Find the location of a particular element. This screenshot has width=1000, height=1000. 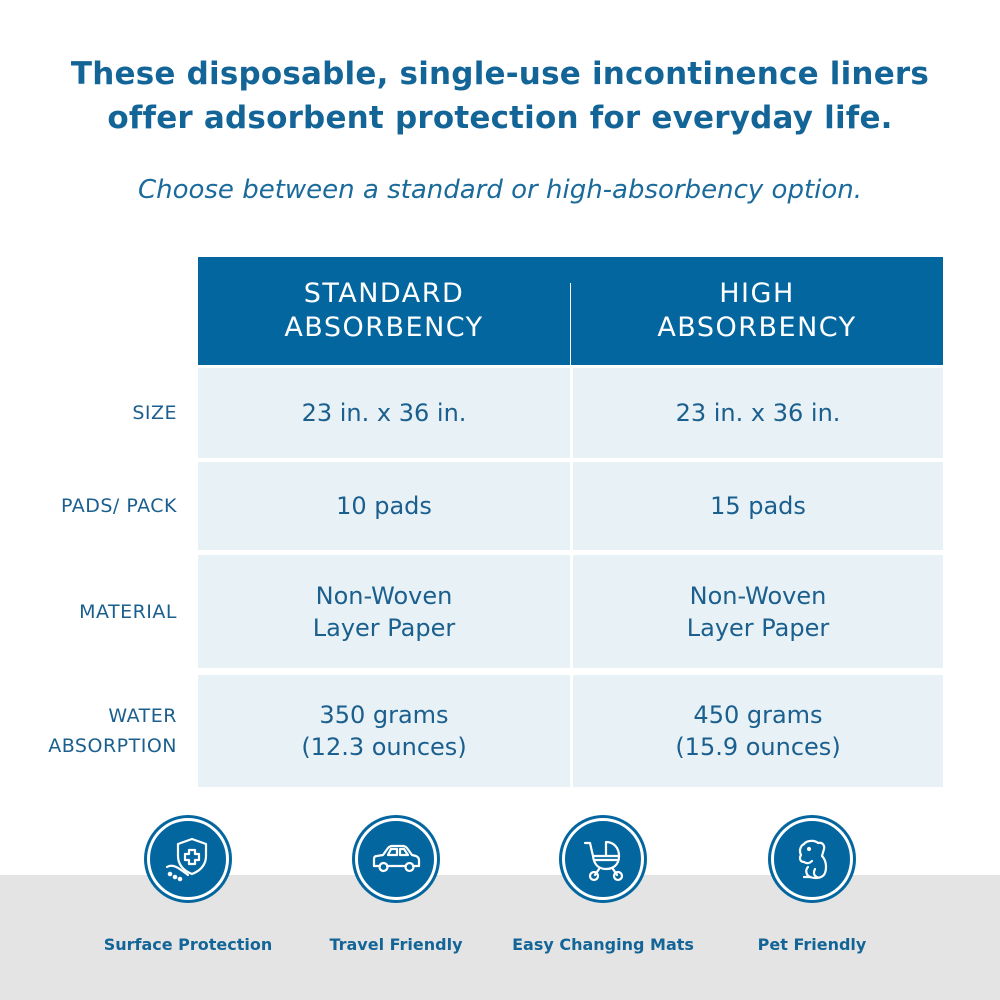

cell-standard-pads-pack: 10 pads is located at coordinates (384, 506).